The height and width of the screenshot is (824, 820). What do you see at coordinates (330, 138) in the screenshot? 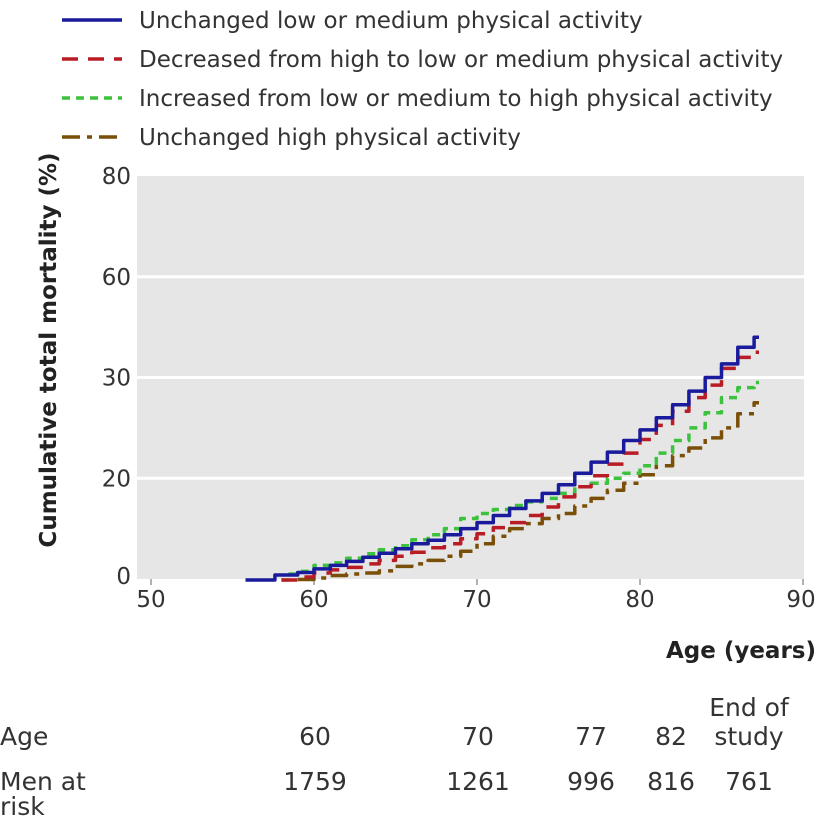
I see `legend-label-4: Unchanged high physical activity` at bounding box center [330, 138].